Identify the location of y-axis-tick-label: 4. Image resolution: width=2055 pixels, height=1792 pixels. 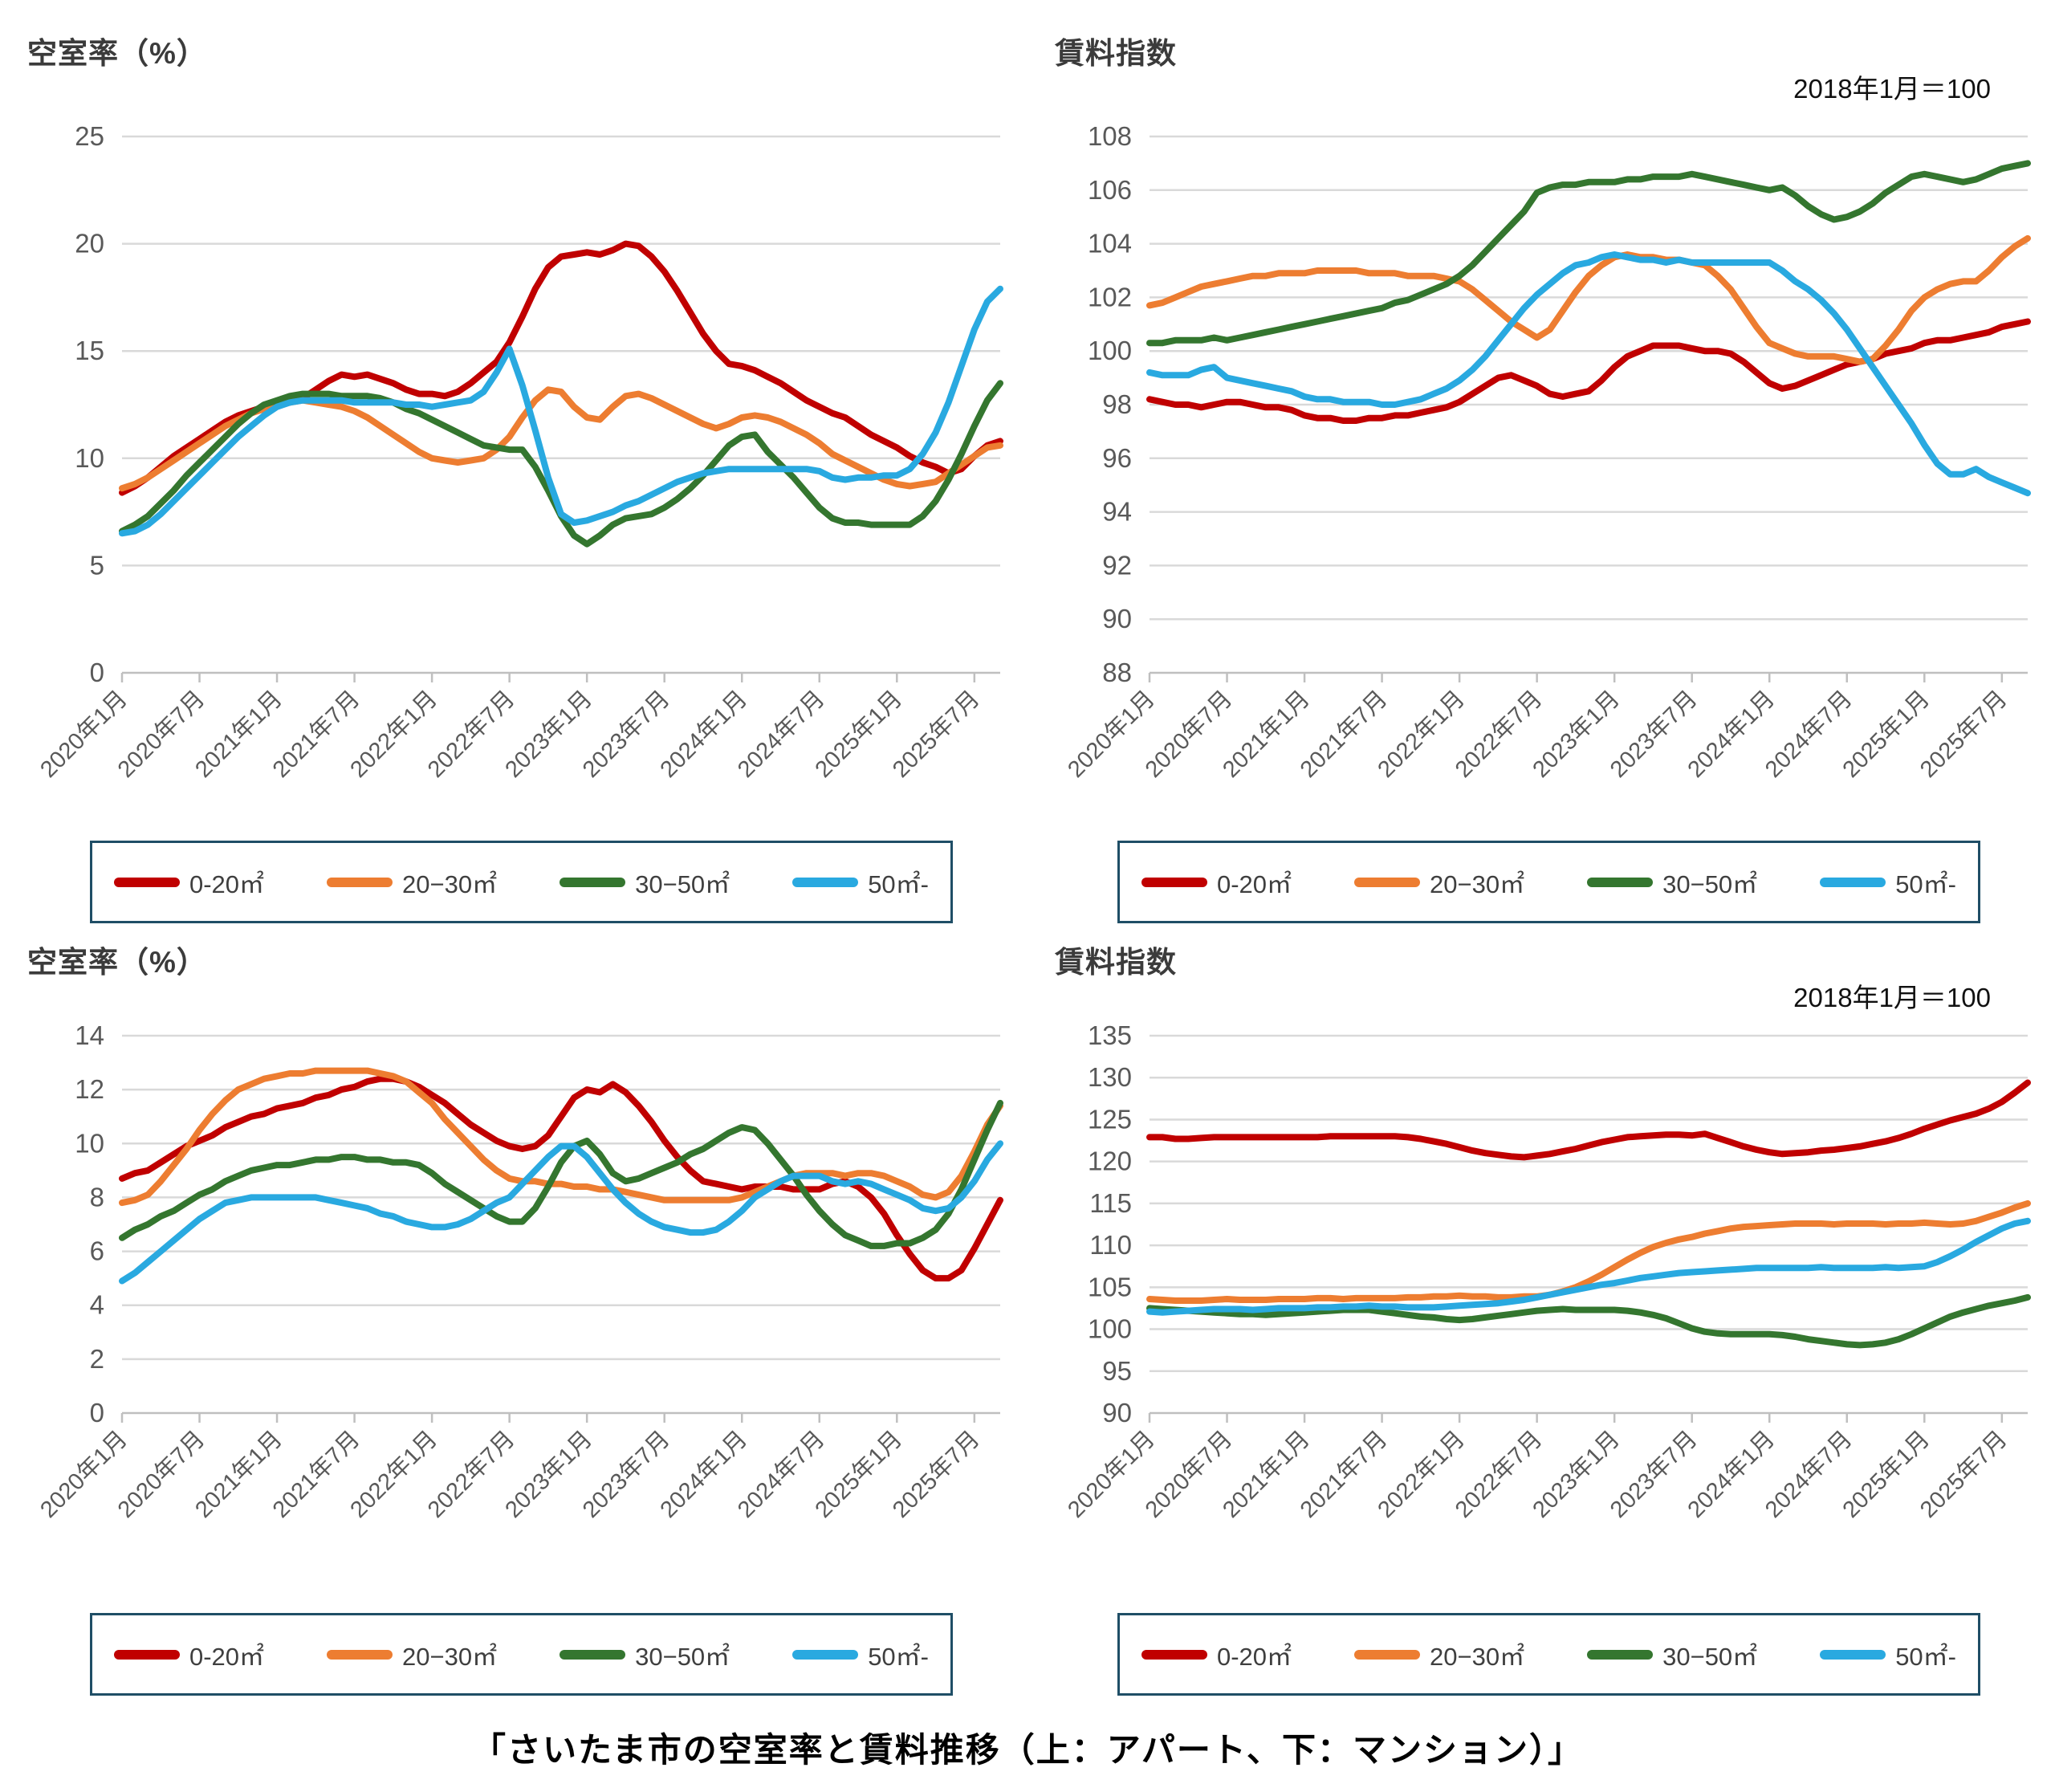
(97, 1305).